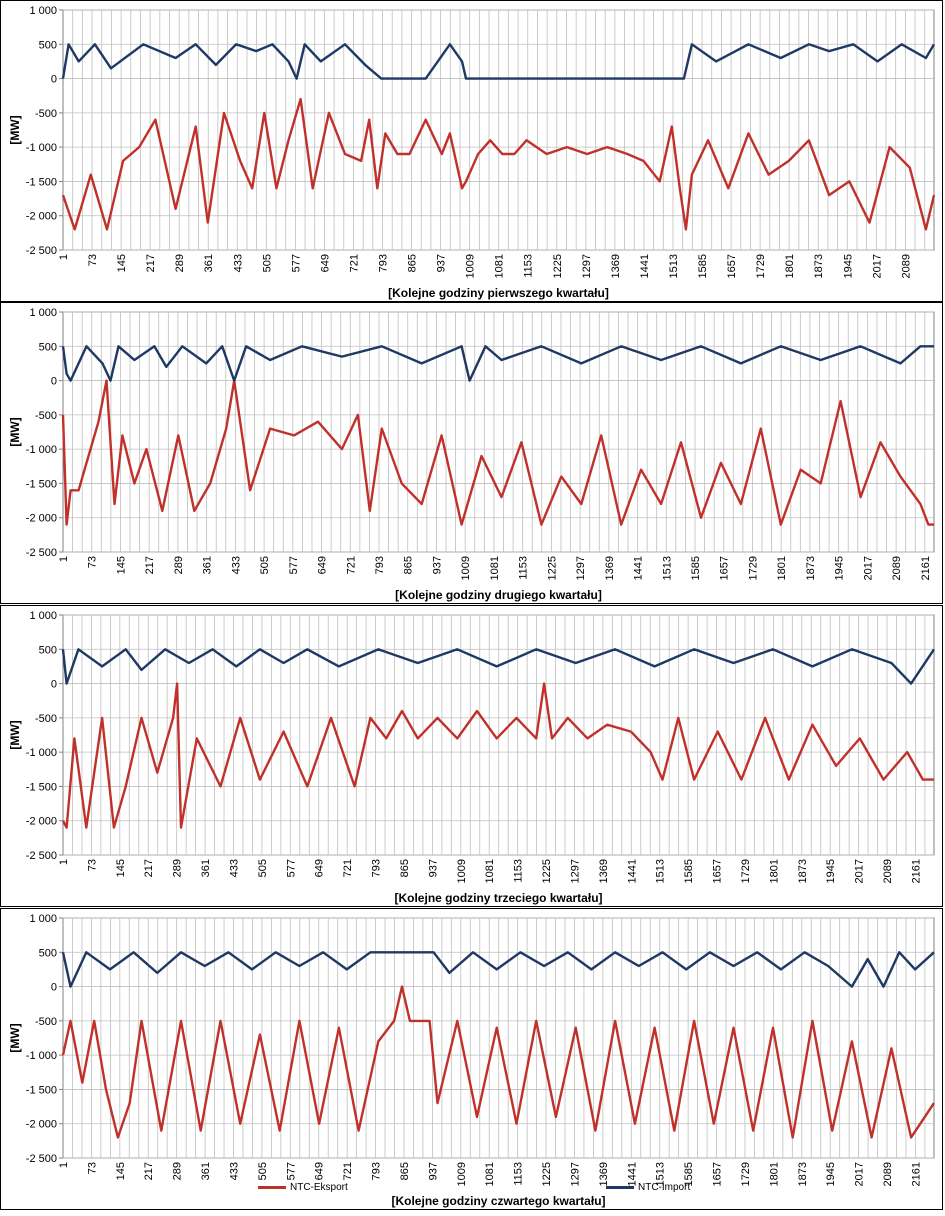 This screenshot has height=1216, width=945. What do you see at coordinates (319, 1187) in the screenshot?
I see `legend-label-export: NTC-Eksport` at bounding box center [319, 1187].